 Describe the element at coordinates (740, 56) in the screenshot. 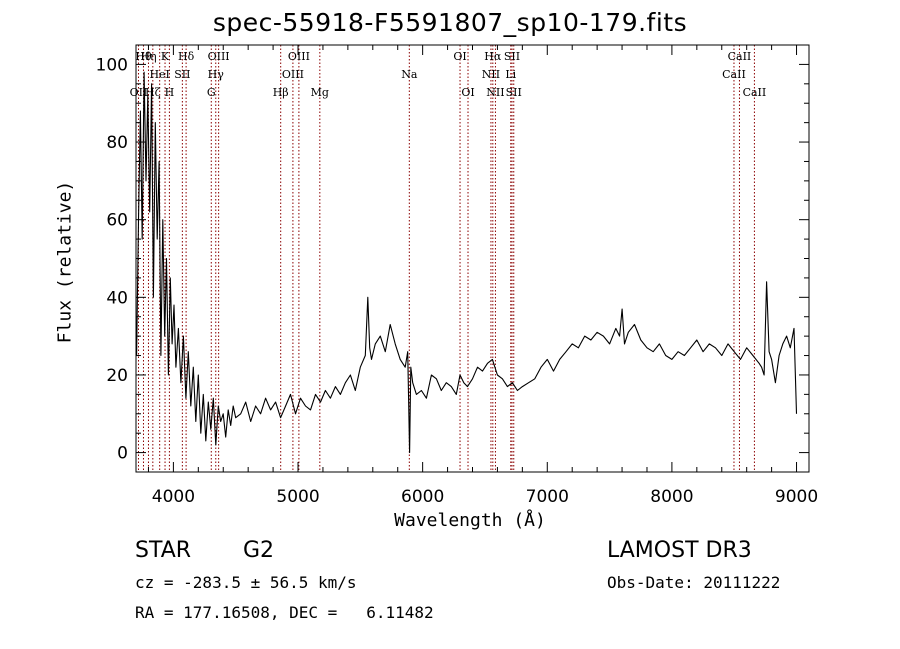

I see `line-label-26: CaII` at that location.